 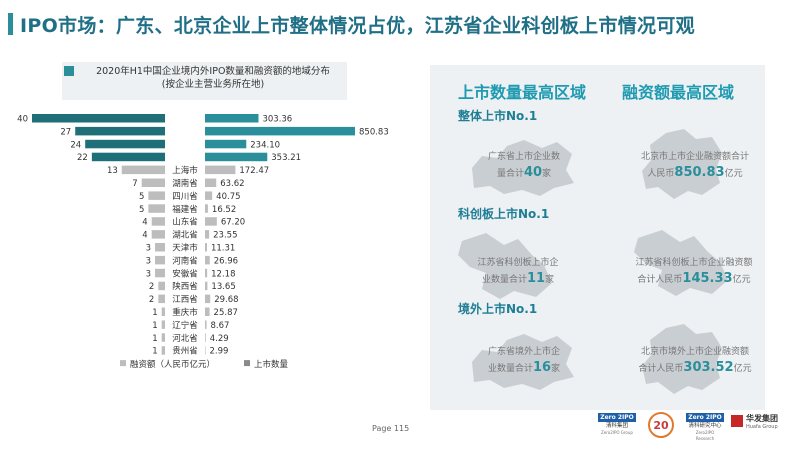 What do you see at coordinates (498, 309) in the screenshot?
I see `overseas-ipo-label: 境外上市No.1` at bounding box center [498, 309].